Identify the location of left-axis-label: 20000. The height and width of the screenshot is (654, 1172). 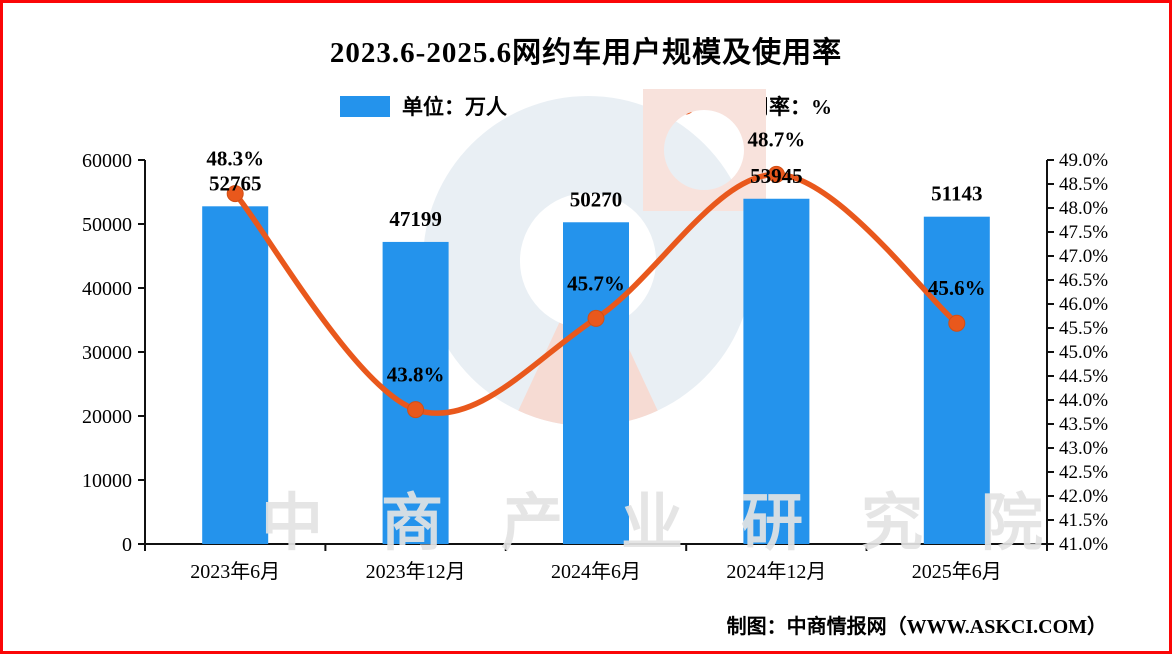
(107, 417).